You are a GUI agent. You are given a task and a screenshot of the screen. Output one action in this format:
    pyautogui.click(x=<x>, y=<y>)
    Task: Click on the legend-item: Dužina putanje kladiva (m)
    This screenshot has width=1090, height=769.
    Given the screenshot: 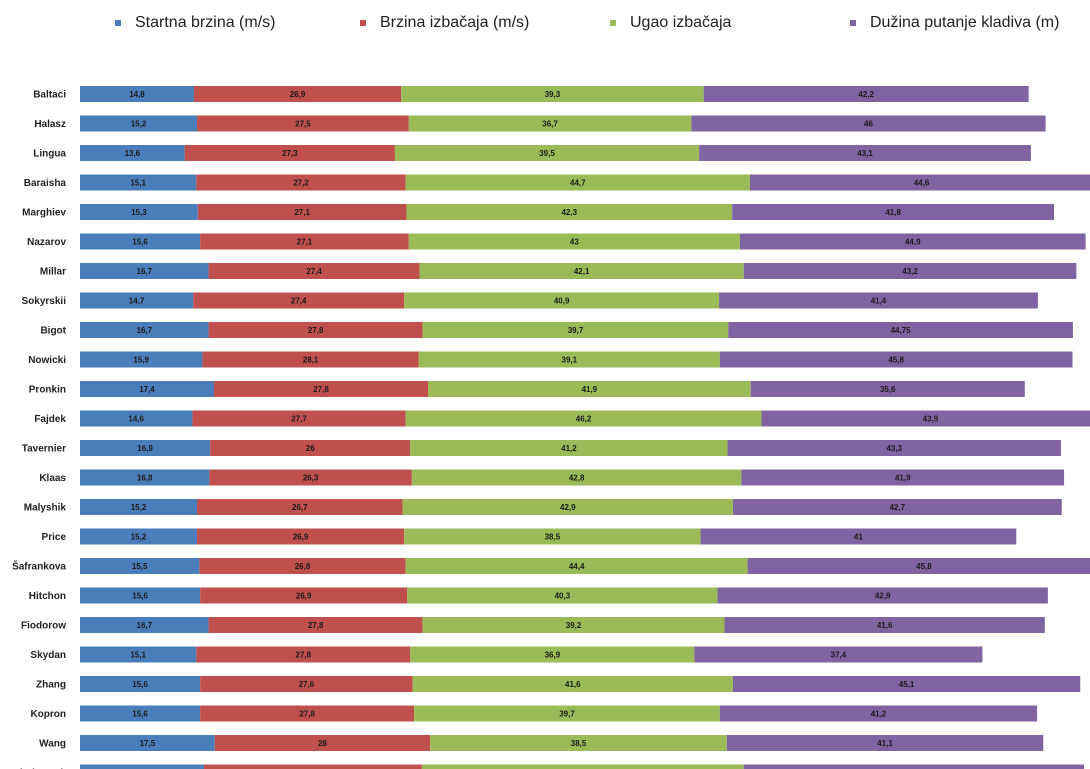 What is the action you would take?
    pyautogui.click(x=954, y=23)
    